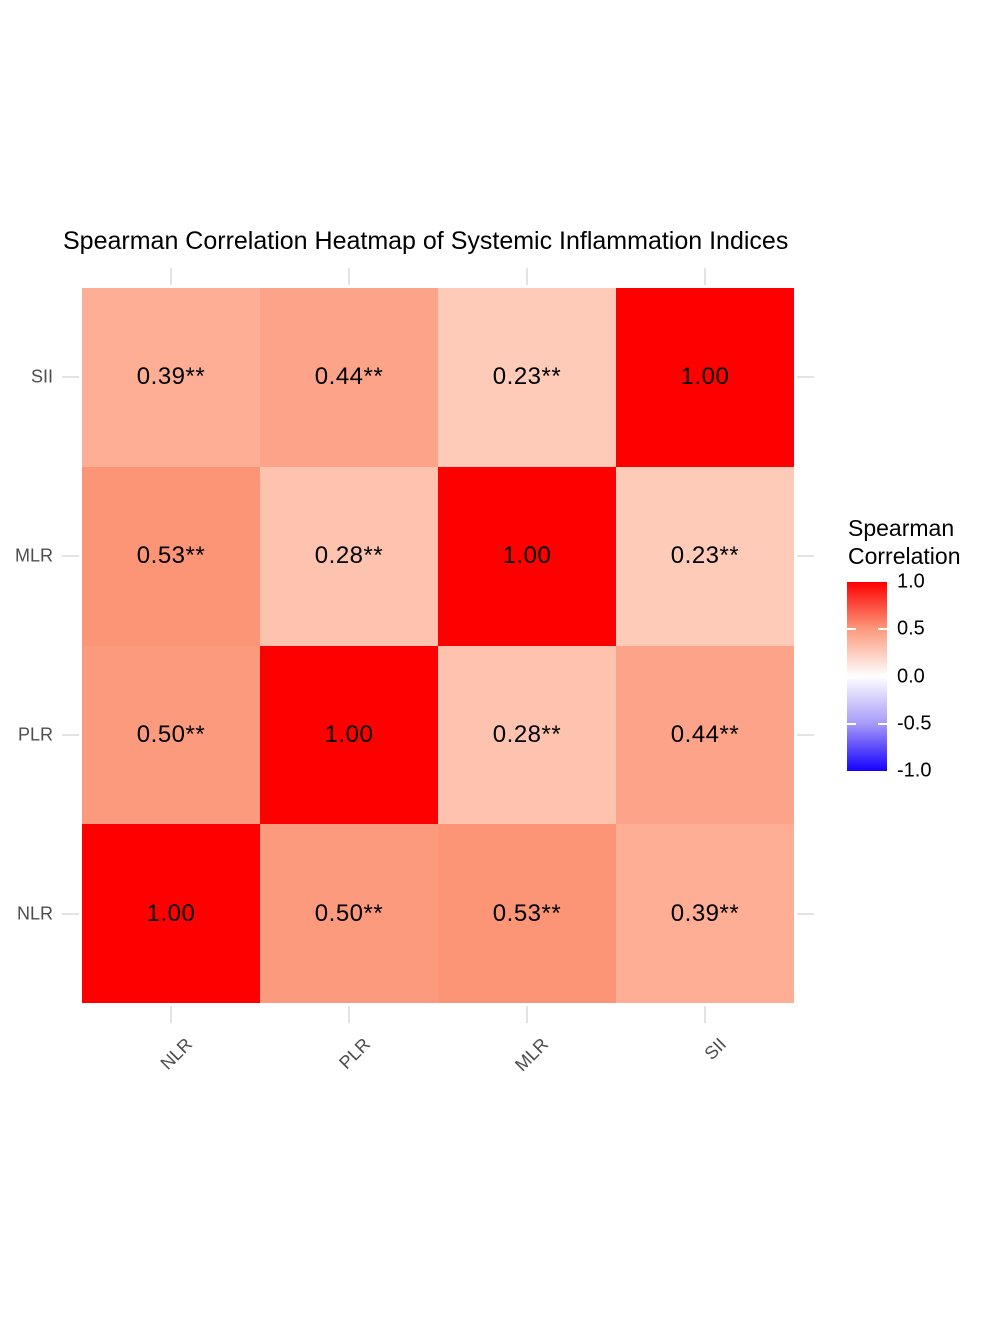 The image size is (990, 1320). What do you see at coordinates (911, 628) in the screenshot?
I see `legend-tick-label: 0.5` at bounding box center [911, 628].